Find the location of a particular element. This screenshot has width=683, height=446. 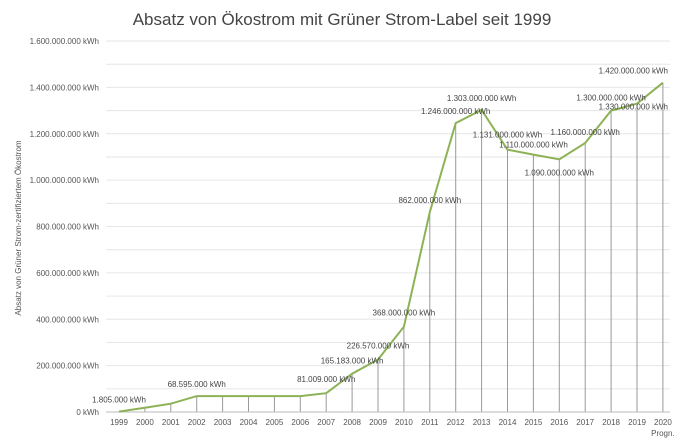

x-tick-label: 2014 is located at coordinates (508, 422).